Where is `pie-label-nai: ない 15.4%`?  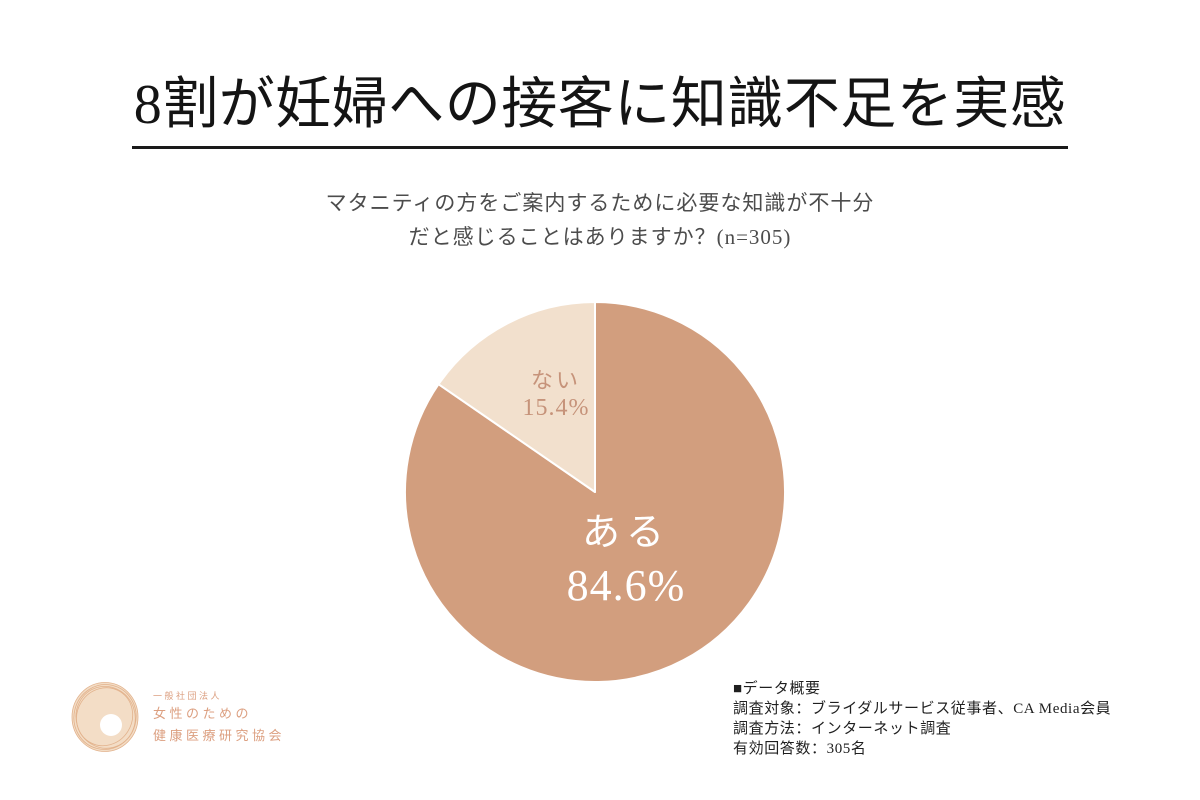 pie-label-nai: ない 15.4% is located at coordinates (556, 395).